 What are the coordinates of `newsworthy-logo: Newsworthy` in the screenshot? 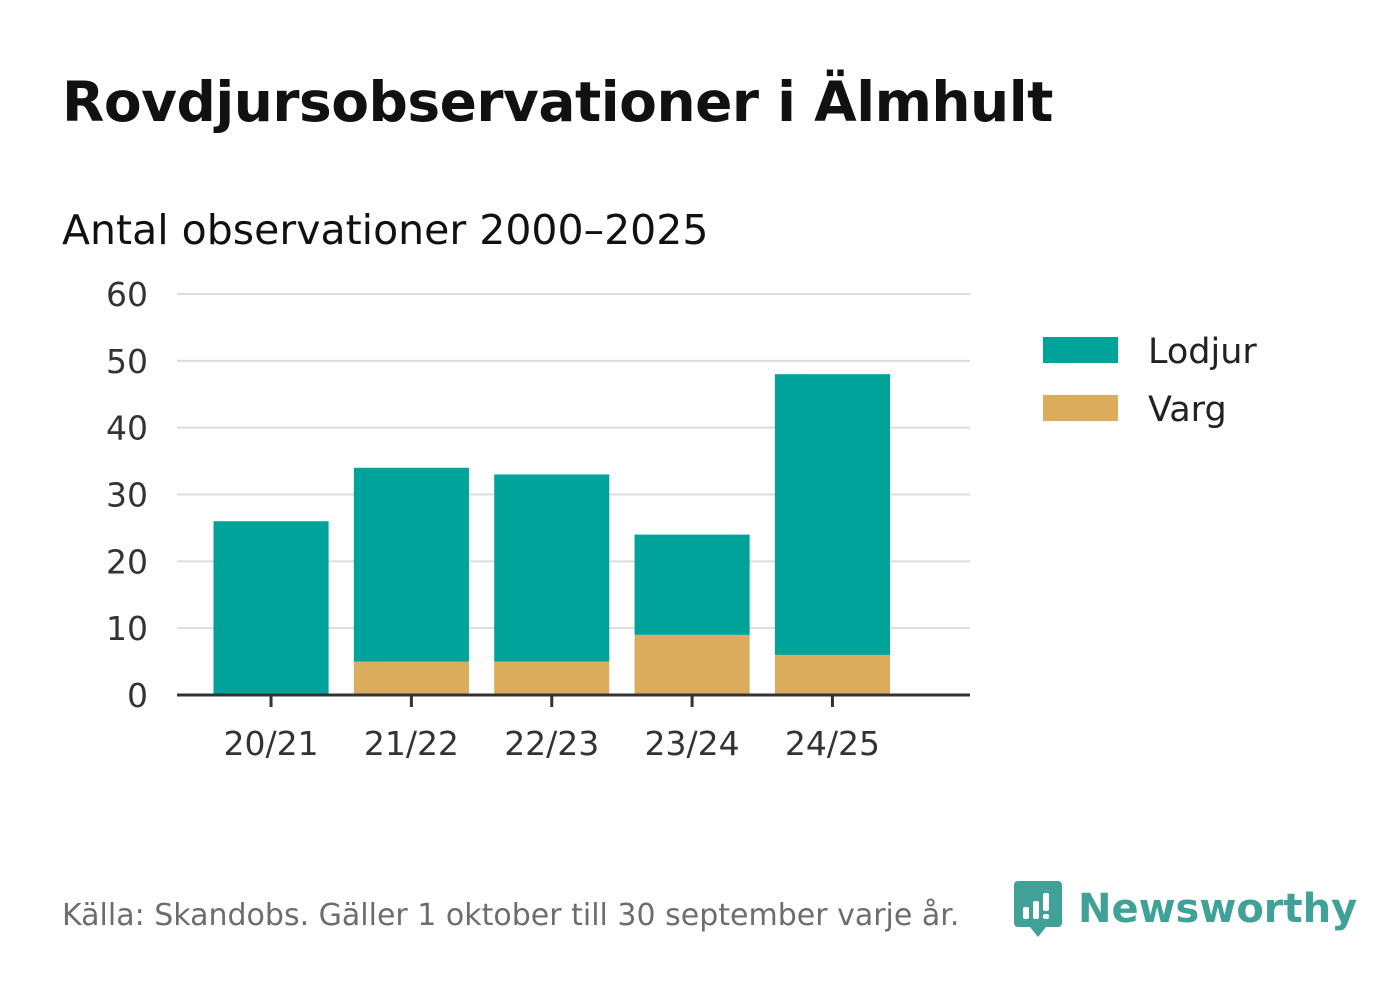 It's located at (1184, 909).